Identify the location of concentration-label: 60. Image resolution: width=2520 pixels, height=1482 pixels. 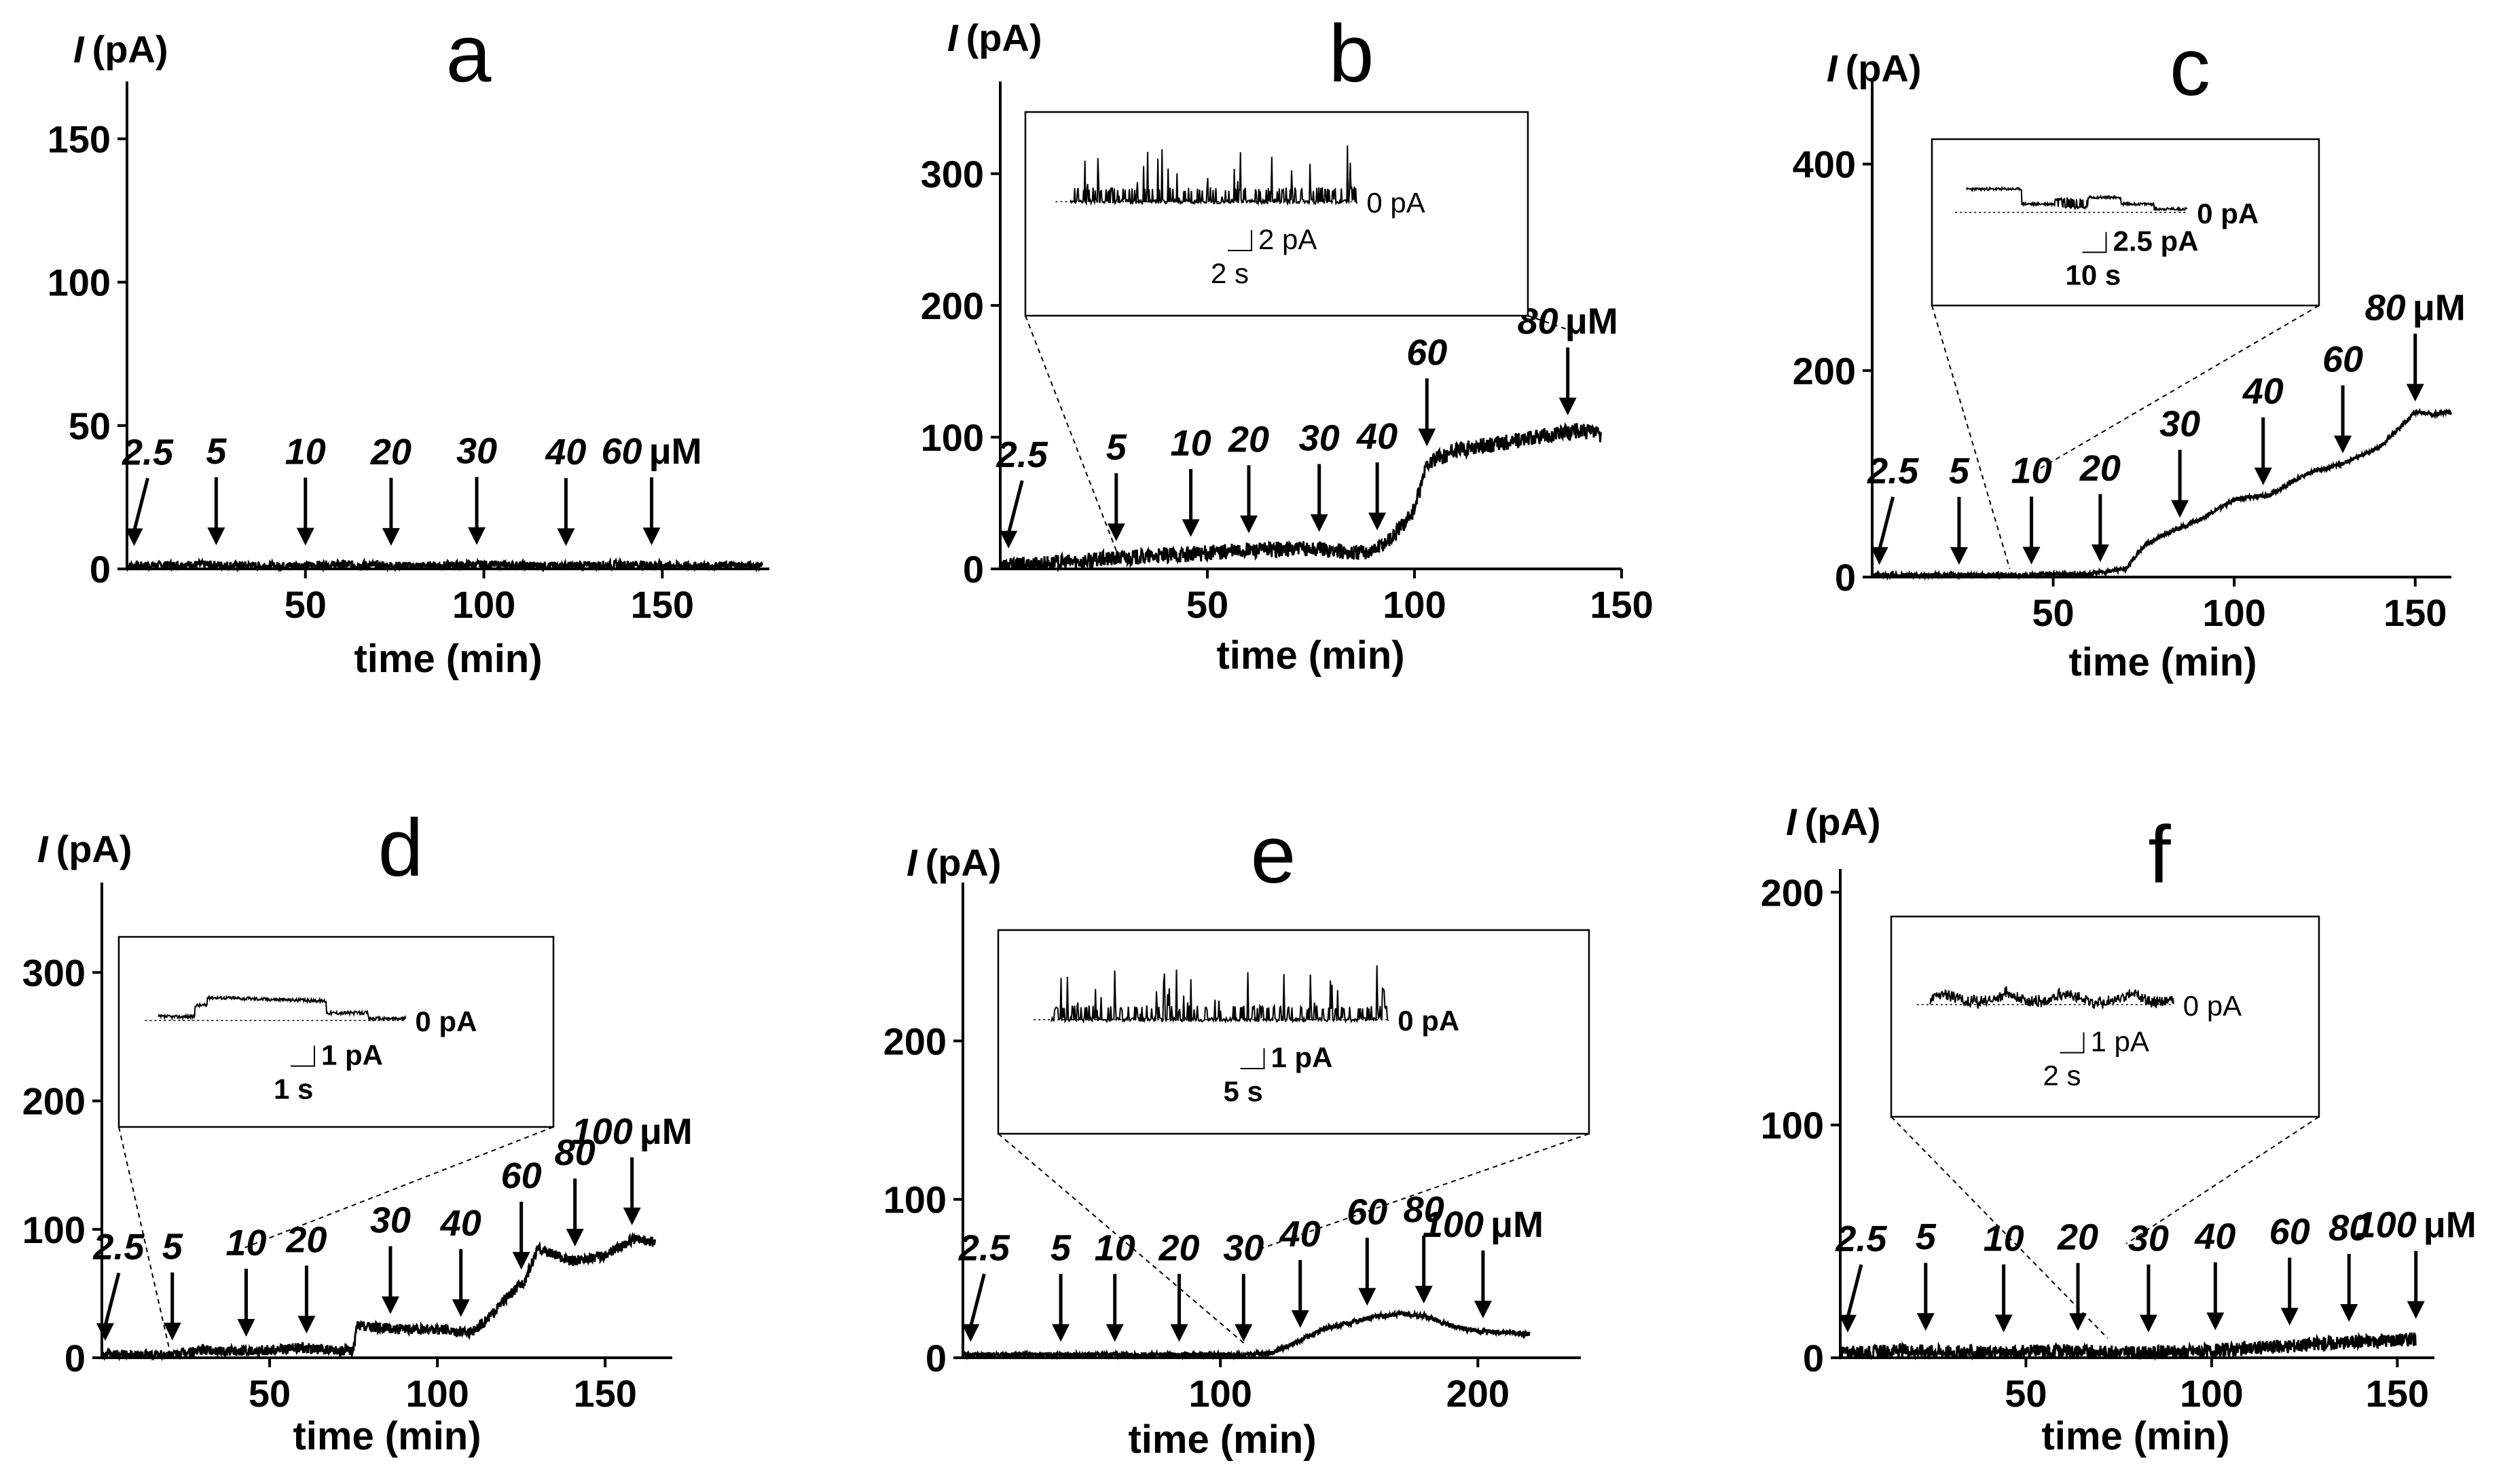
(2289, 1232).